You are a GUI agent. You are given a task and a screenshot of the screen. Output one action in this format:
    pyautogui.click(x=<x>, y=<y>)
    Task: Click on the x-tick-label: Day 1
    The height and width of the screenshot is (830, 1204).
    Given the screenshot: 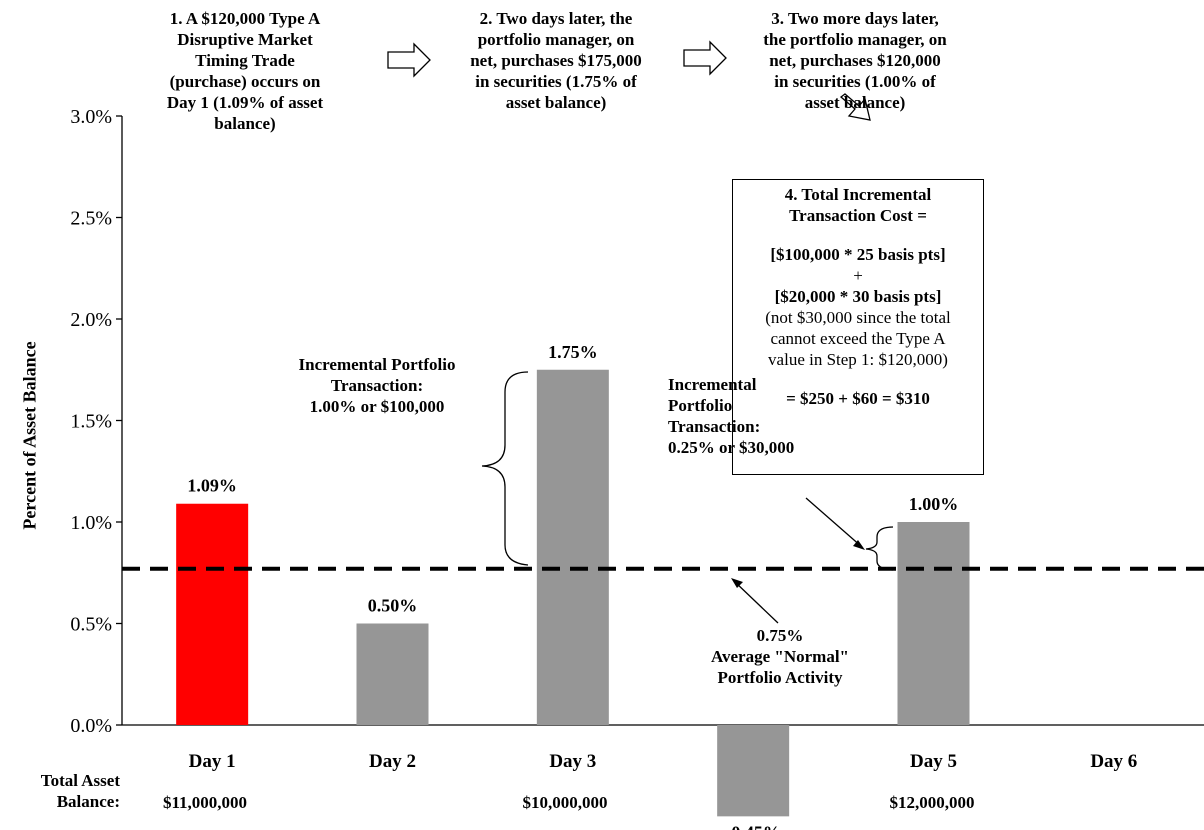 What is the action you would take?
    pyautogui.click(x=212, y=761)
    